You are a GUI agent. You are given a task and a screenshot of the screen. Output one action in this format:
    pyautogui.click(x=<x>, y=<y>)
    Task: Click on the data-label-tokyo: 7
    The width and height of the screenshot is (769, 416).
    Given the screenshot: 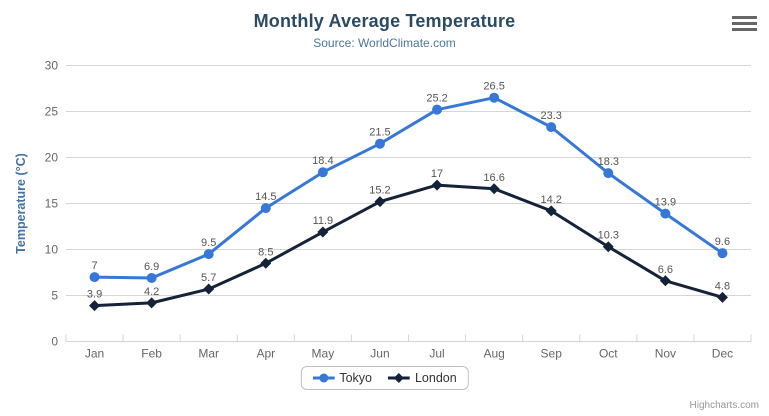 What is the action you would take?
    pyautogui.click(x=94, y=266)
    